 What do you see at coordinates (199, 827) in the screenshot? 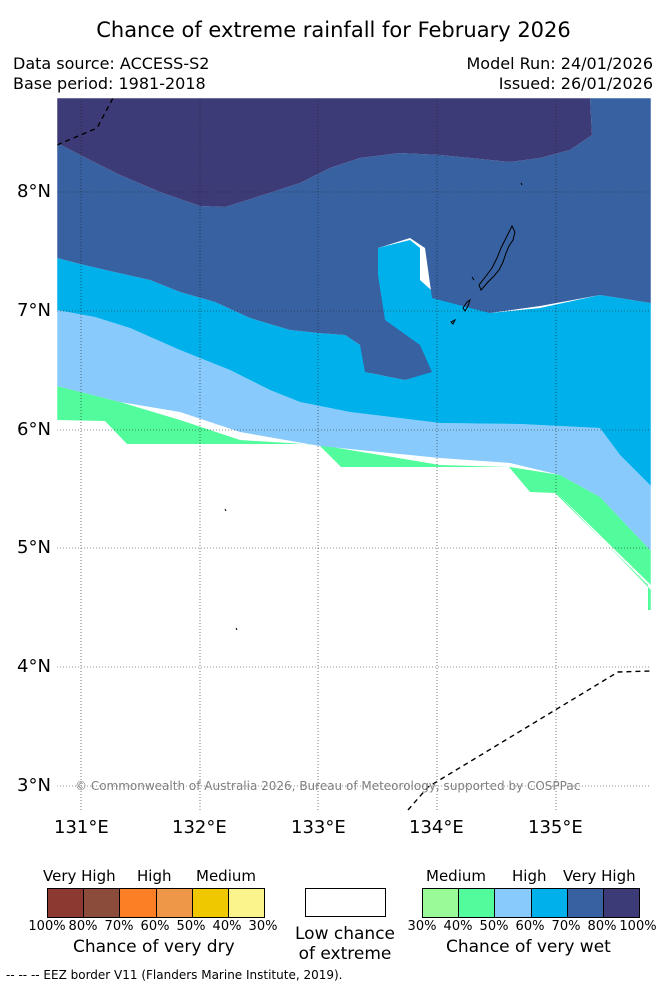
I see `lon-label-132e: 132°E` at bounding box center [199, 827].